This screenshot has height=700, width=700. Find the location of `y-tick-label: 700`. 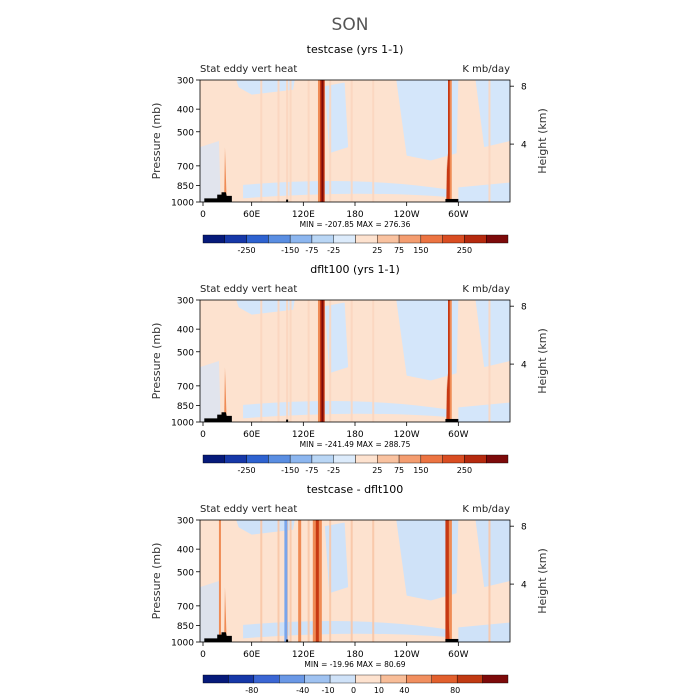

y-tick-label: 700 is located at coordinates (185, 387).